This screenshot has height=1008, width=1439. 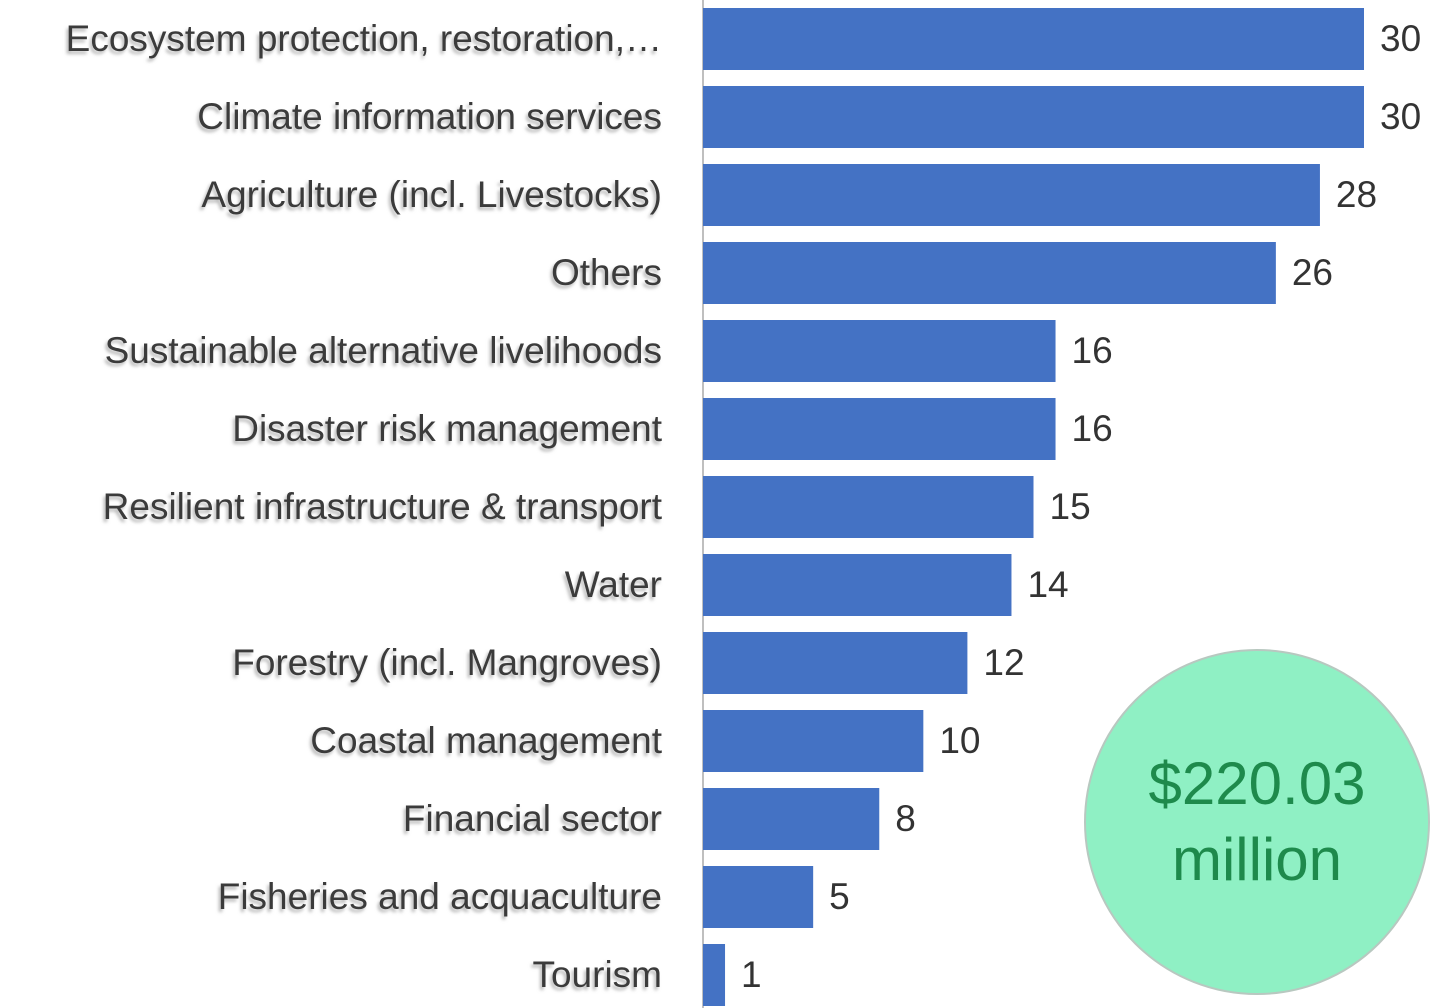 What do you see at coordinates (606, 272) in the screenshot?
I see `category-label: Others` at bounding box center [606, 272].